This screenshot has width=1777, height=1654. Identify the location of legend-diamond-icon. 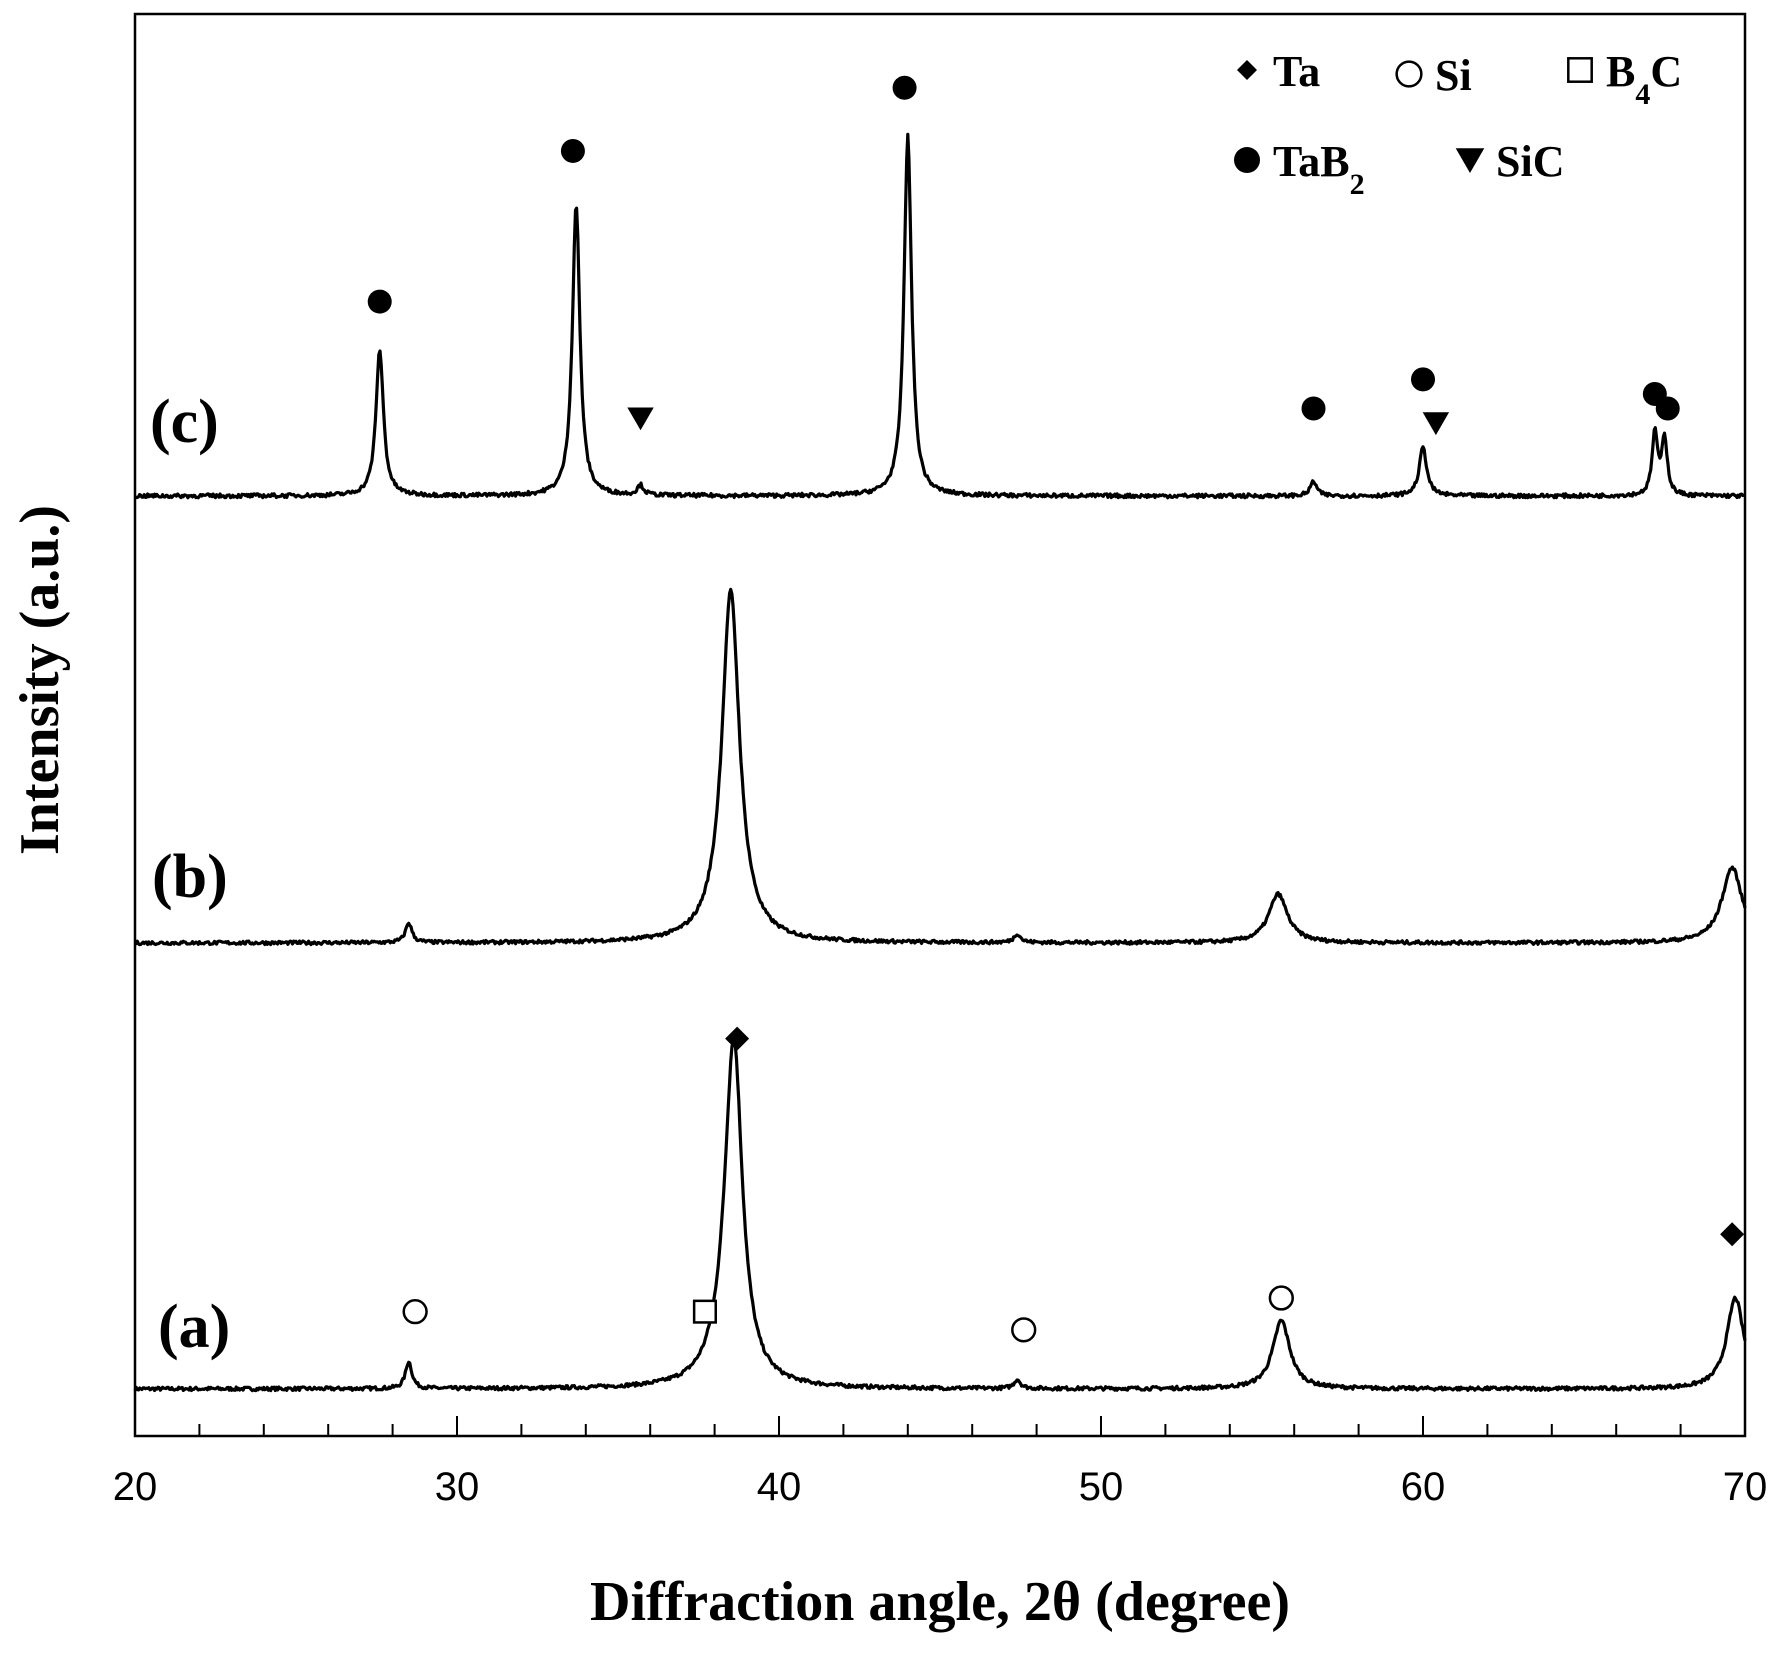
(1247, 70).